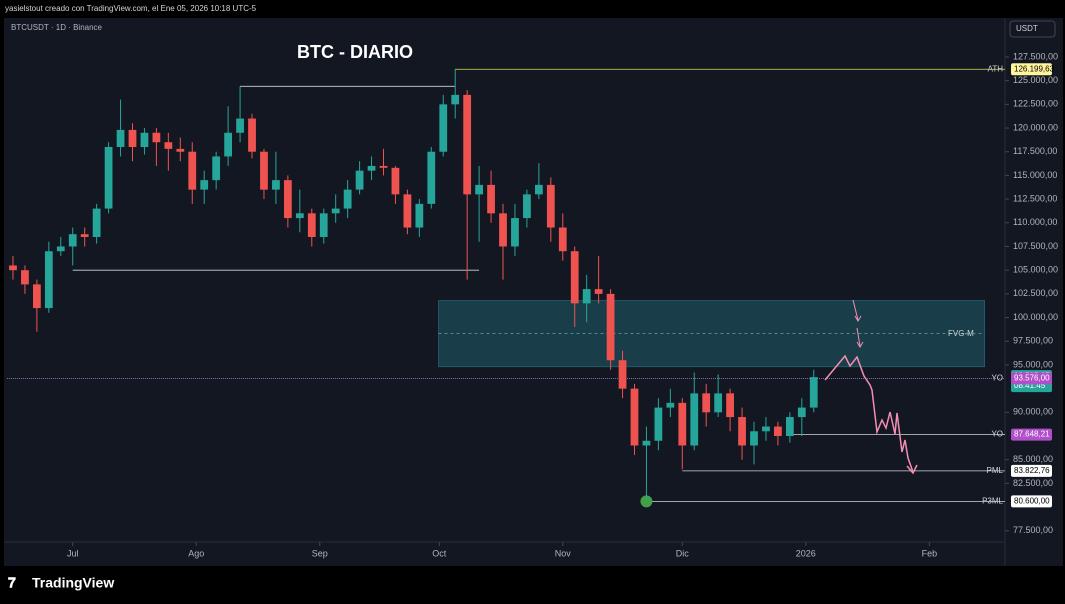  What do you see at coordinates (912, 469) in the screenshot?
I see `projection-arrow` at bounding box center [912, 469].